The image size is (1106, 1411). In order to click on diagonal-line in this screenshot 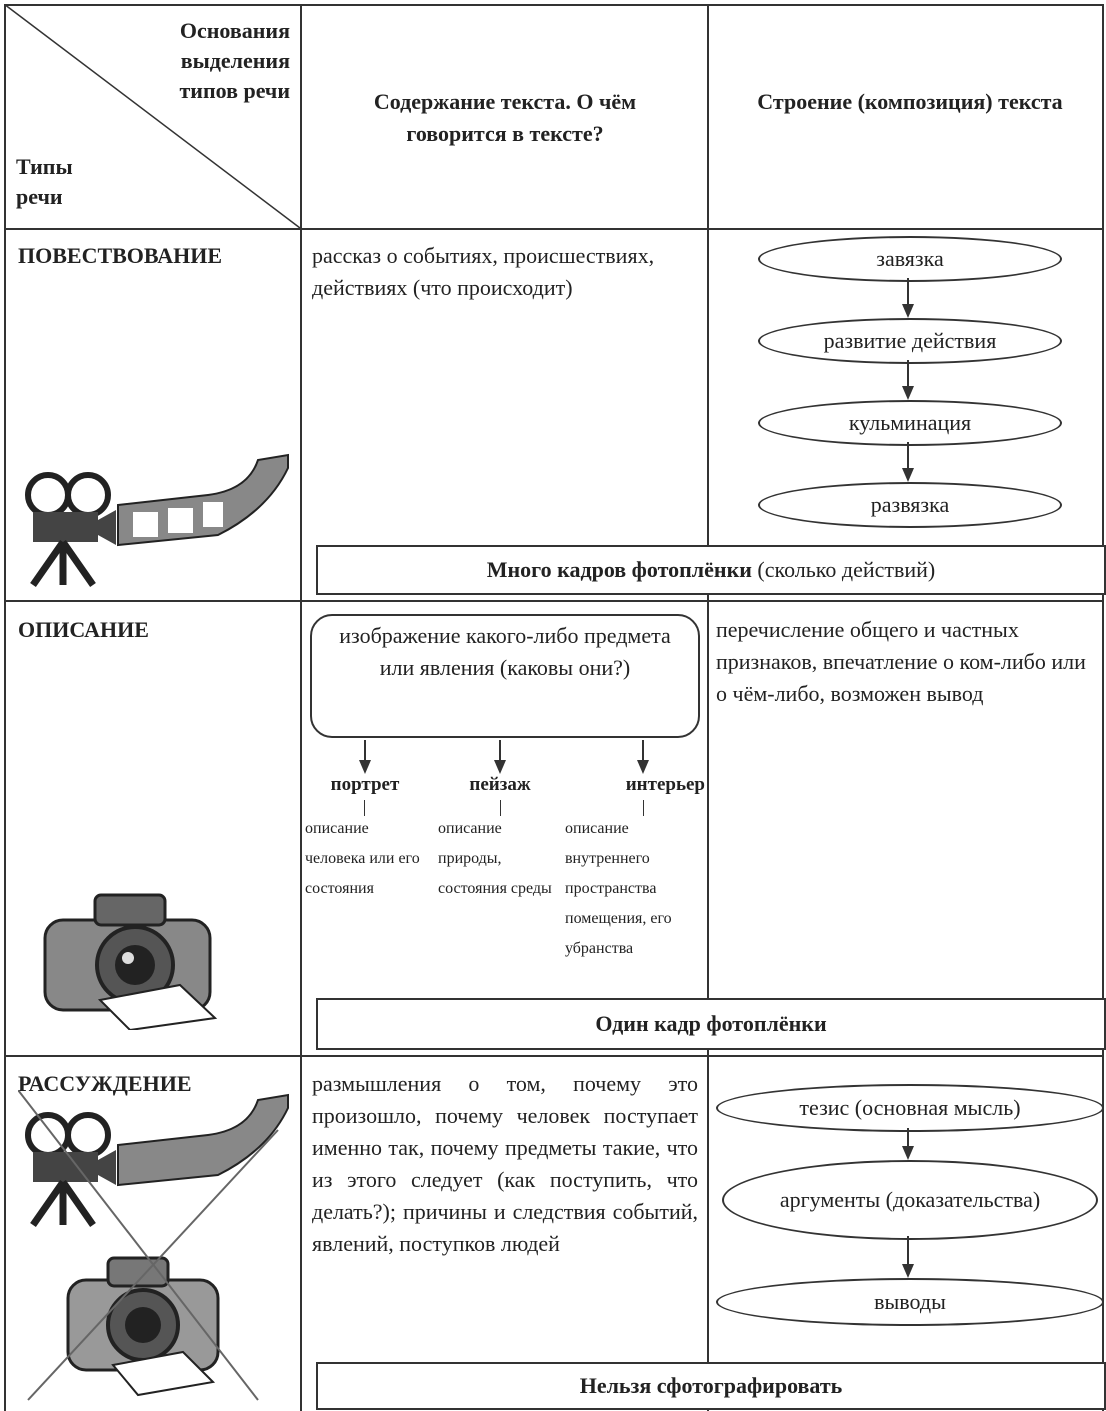, I will do `click(152, 116)`.